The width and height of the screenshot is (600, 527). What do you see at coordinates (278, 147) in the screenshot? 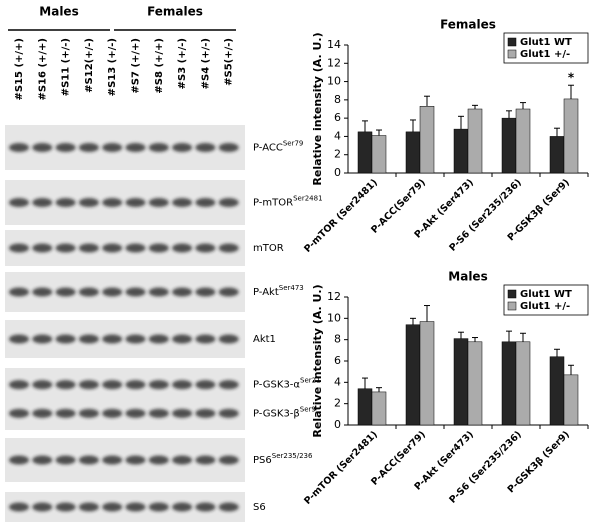
I see `band-label: P-ACCSer79` at bounding box center [278, 147].